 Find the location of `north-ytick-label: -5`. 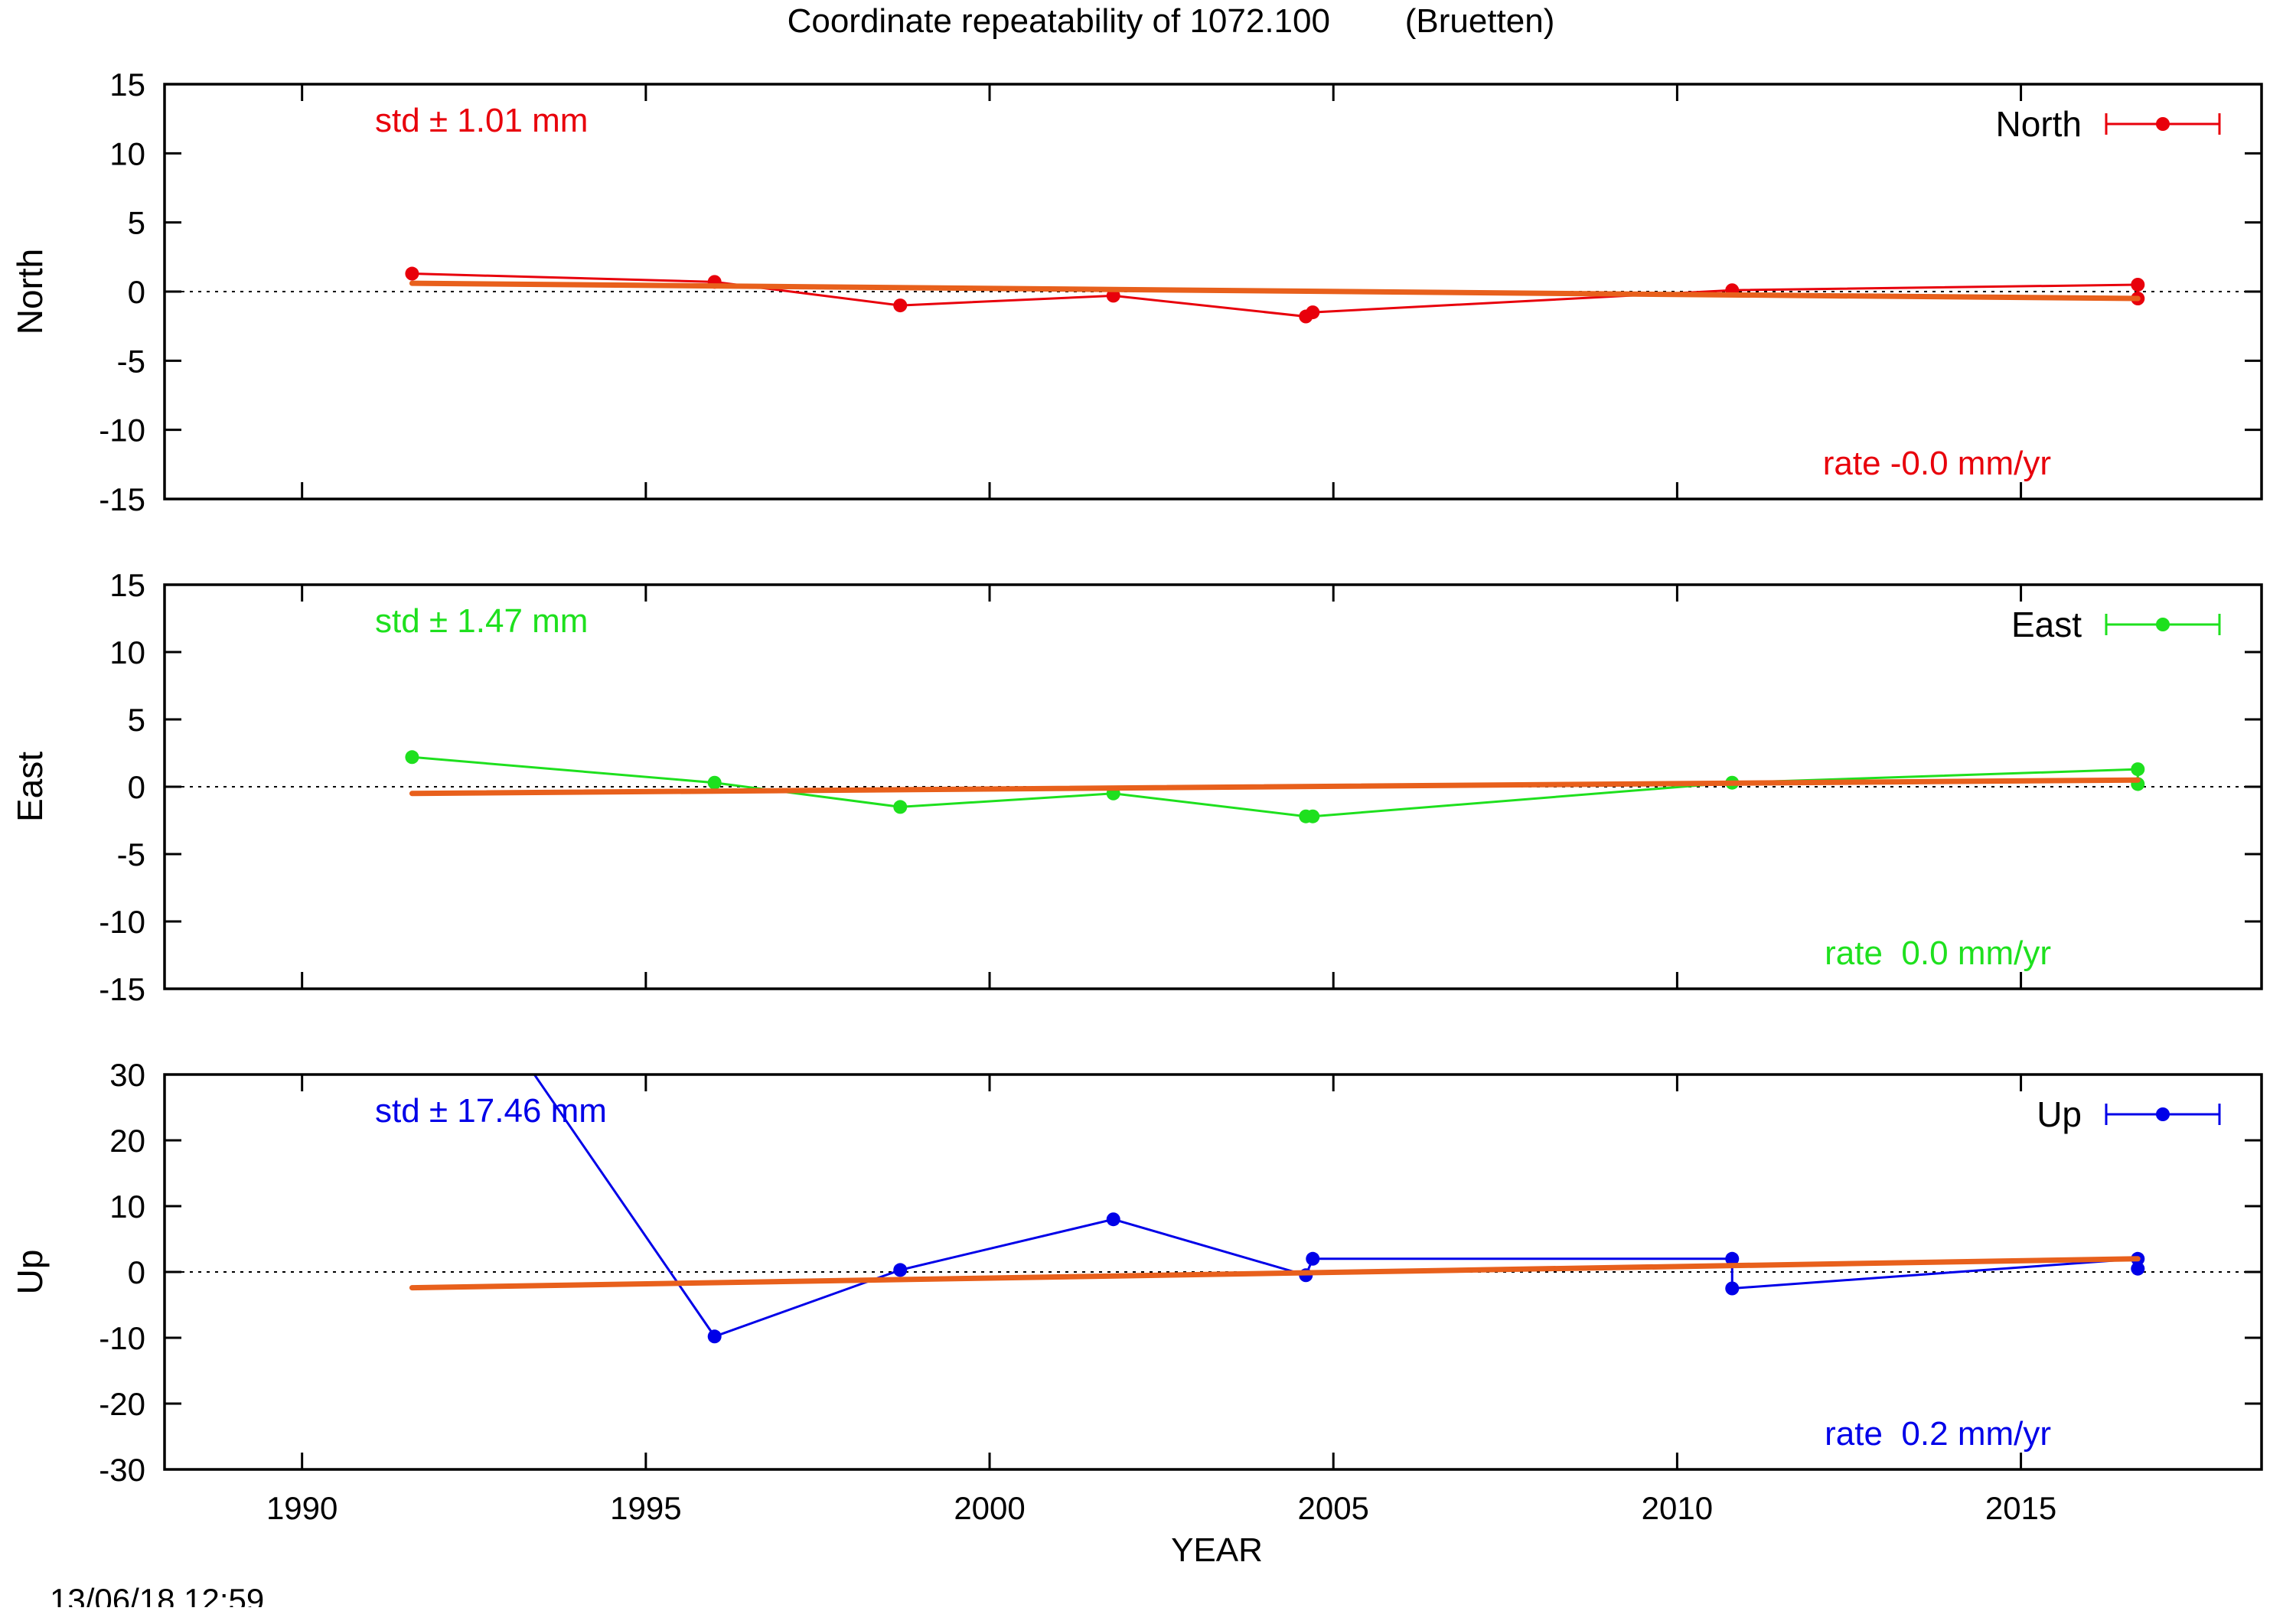

north-ytick-label: -5 is located at coordinates (131, 361).